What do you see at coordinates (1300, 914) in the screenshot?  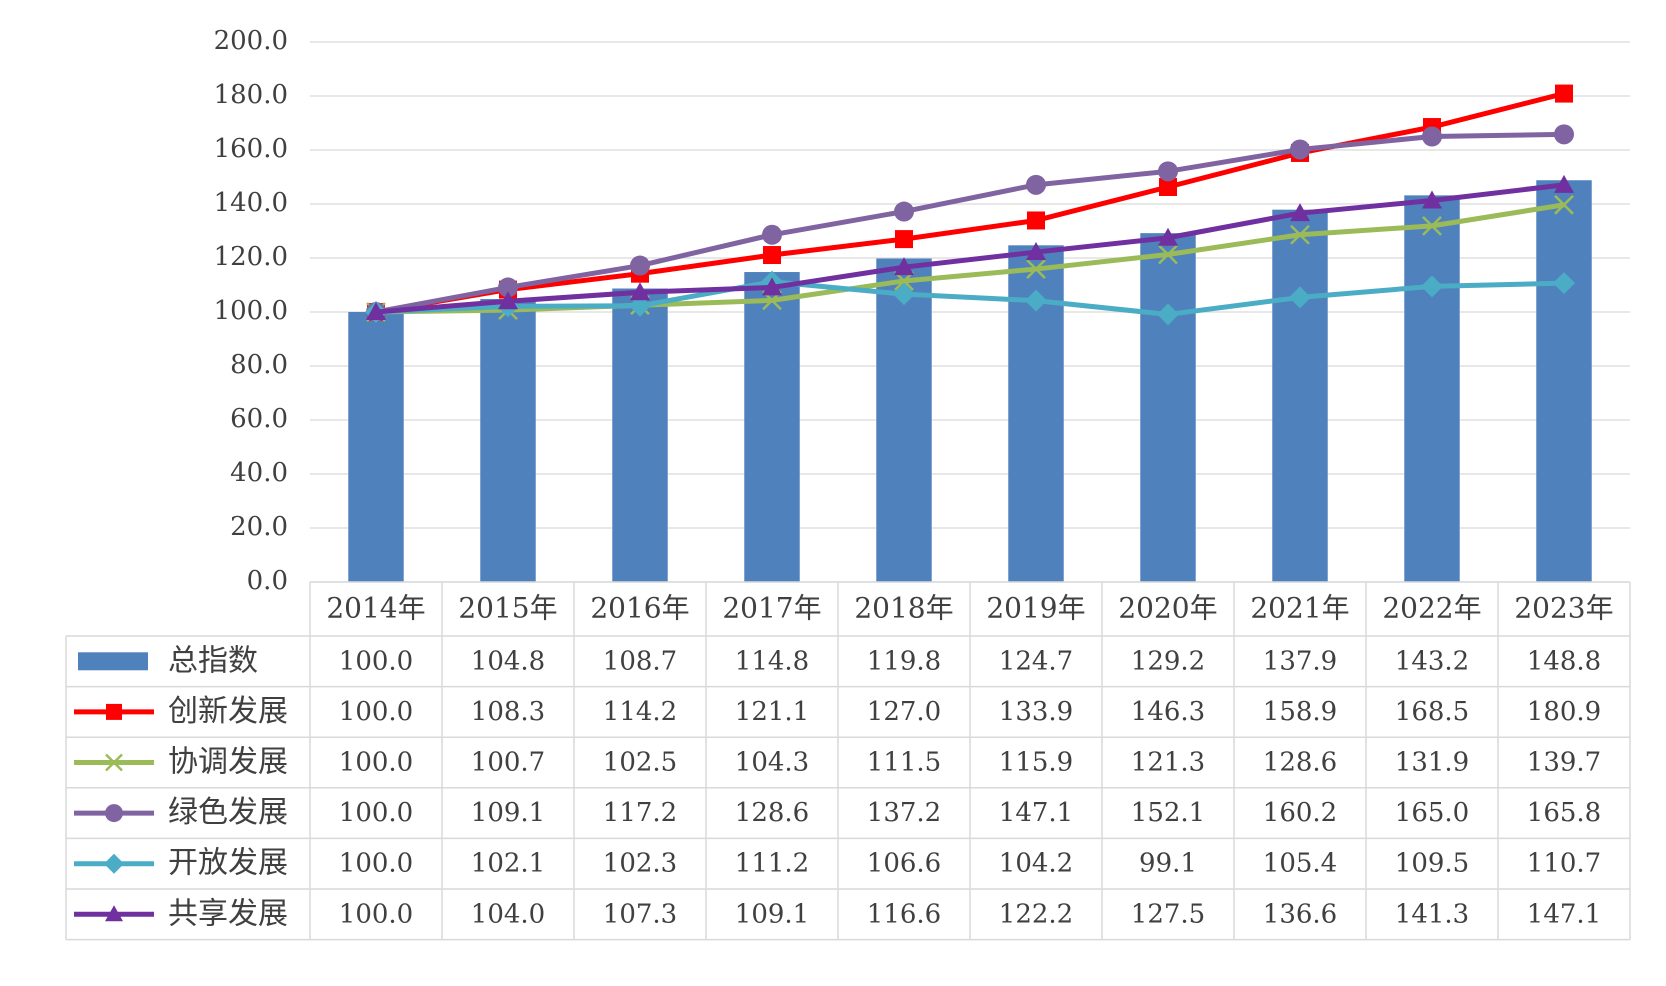 I see `table-cell-value: 136.6` at bounding box center [1300, 914].